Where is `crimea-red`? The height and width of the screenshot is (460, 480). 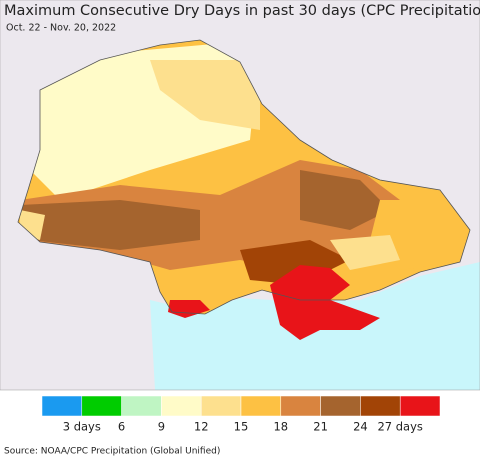
crimea-red is located at coordinates (325, 302).